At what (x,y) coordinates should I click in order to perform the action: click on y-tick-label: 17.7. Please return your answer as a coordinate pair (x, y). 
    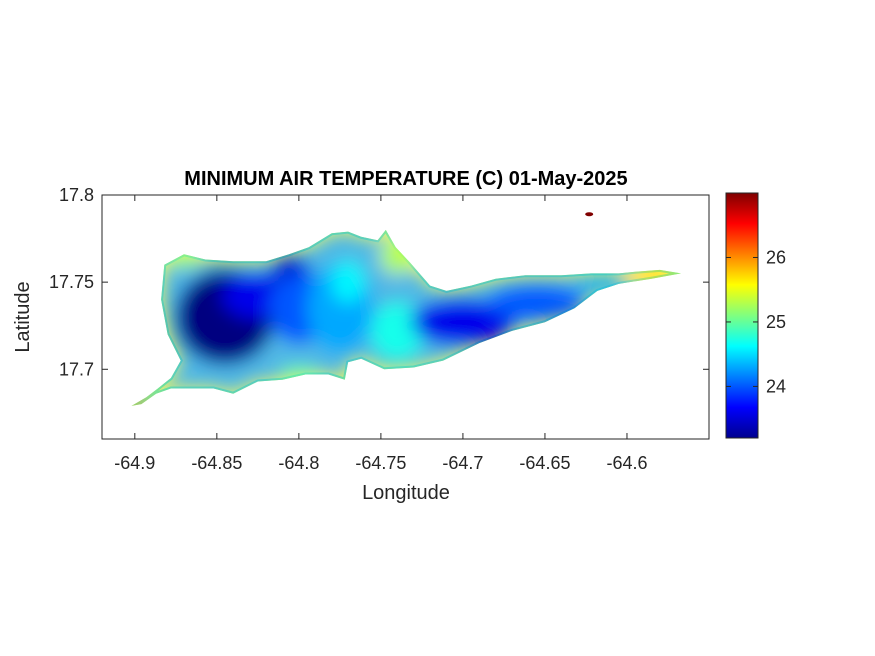
    Looking at the image, I should click on (76, 369).